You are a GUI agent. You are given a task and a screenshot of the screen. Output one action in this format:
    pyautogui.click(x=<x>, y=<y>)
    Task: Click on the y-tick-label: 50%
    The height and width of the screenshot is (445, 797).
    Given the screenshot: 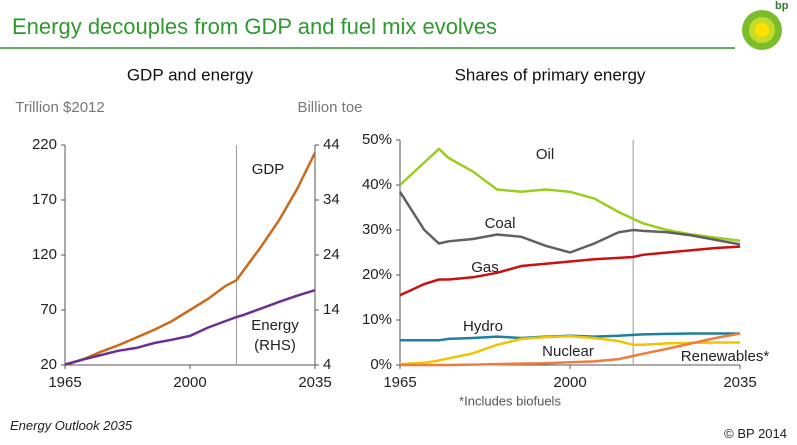 What is the action you would take?
    pyautogui.click(x=377, y=139)
    